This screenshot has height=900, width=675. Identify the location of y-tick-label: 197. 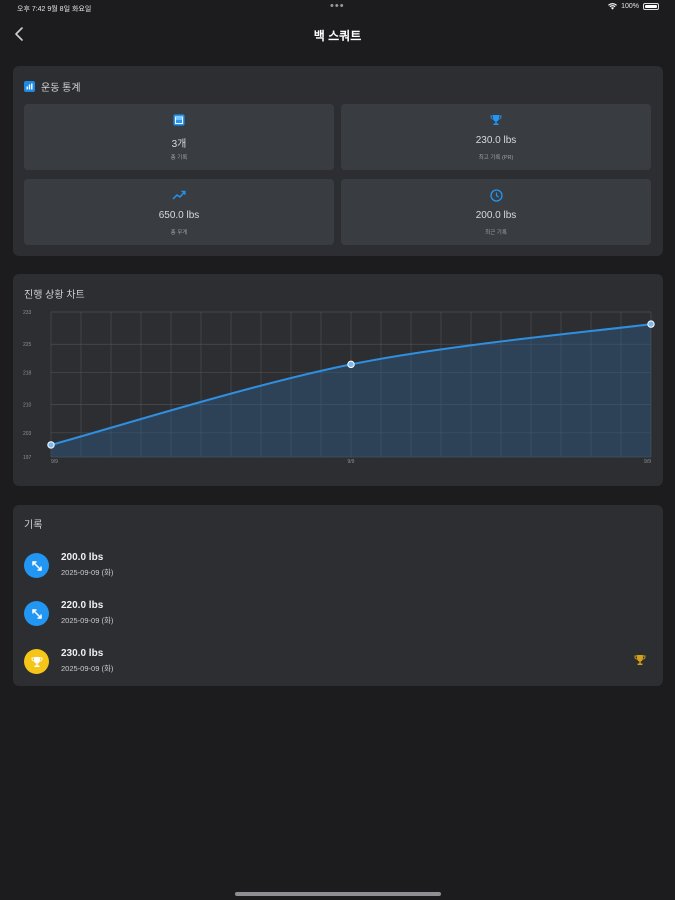
(27, 458).